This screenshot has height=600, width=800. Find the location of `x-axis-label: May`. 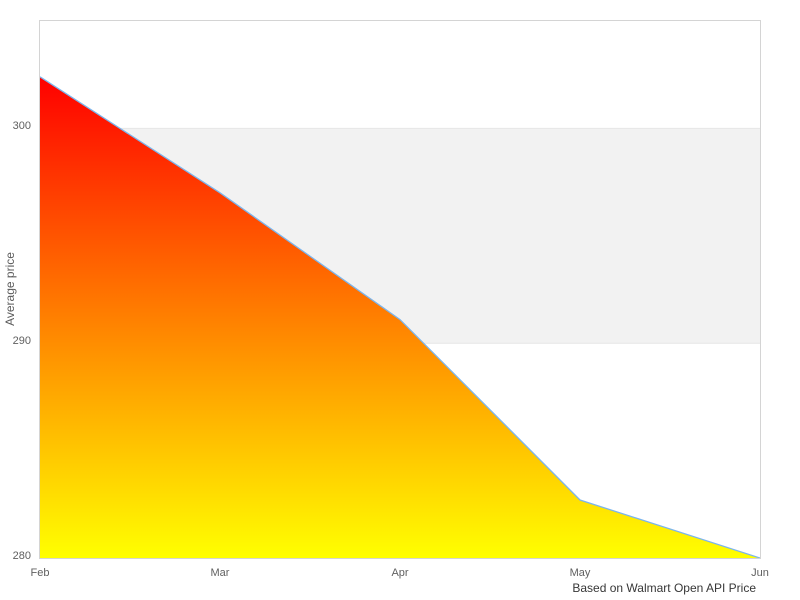

x-axis-label: May is located at coordinates (580, 573).